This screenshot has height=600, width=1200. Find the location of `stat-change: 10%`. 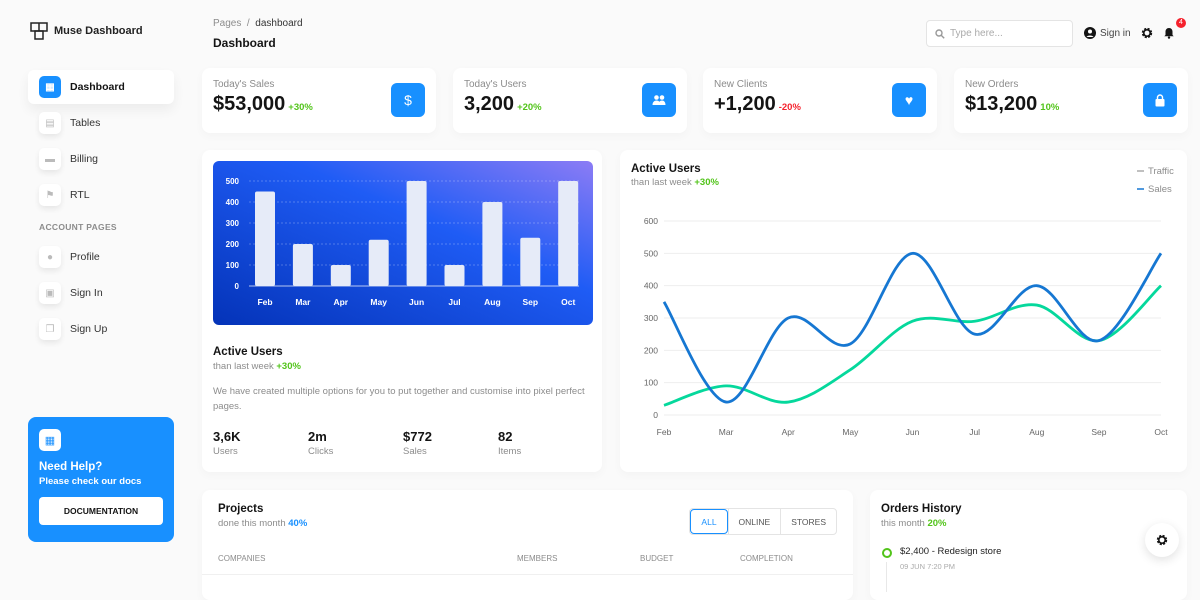

stat-change: 10% is located at coordinates (1050, 107).